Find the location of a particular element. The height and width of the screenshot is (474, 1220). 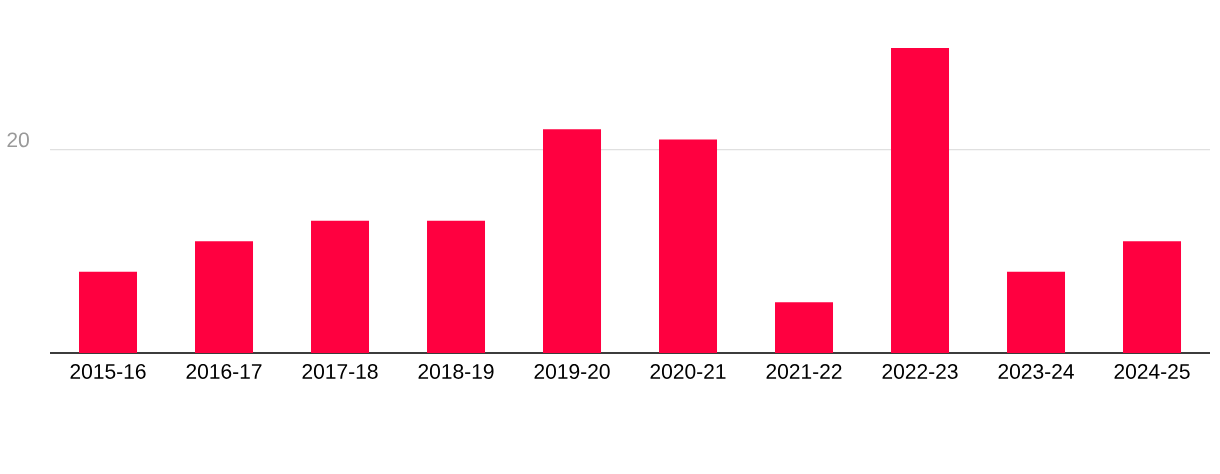

x-tick-label: 2016-17 is located at coordinates (224, 371).